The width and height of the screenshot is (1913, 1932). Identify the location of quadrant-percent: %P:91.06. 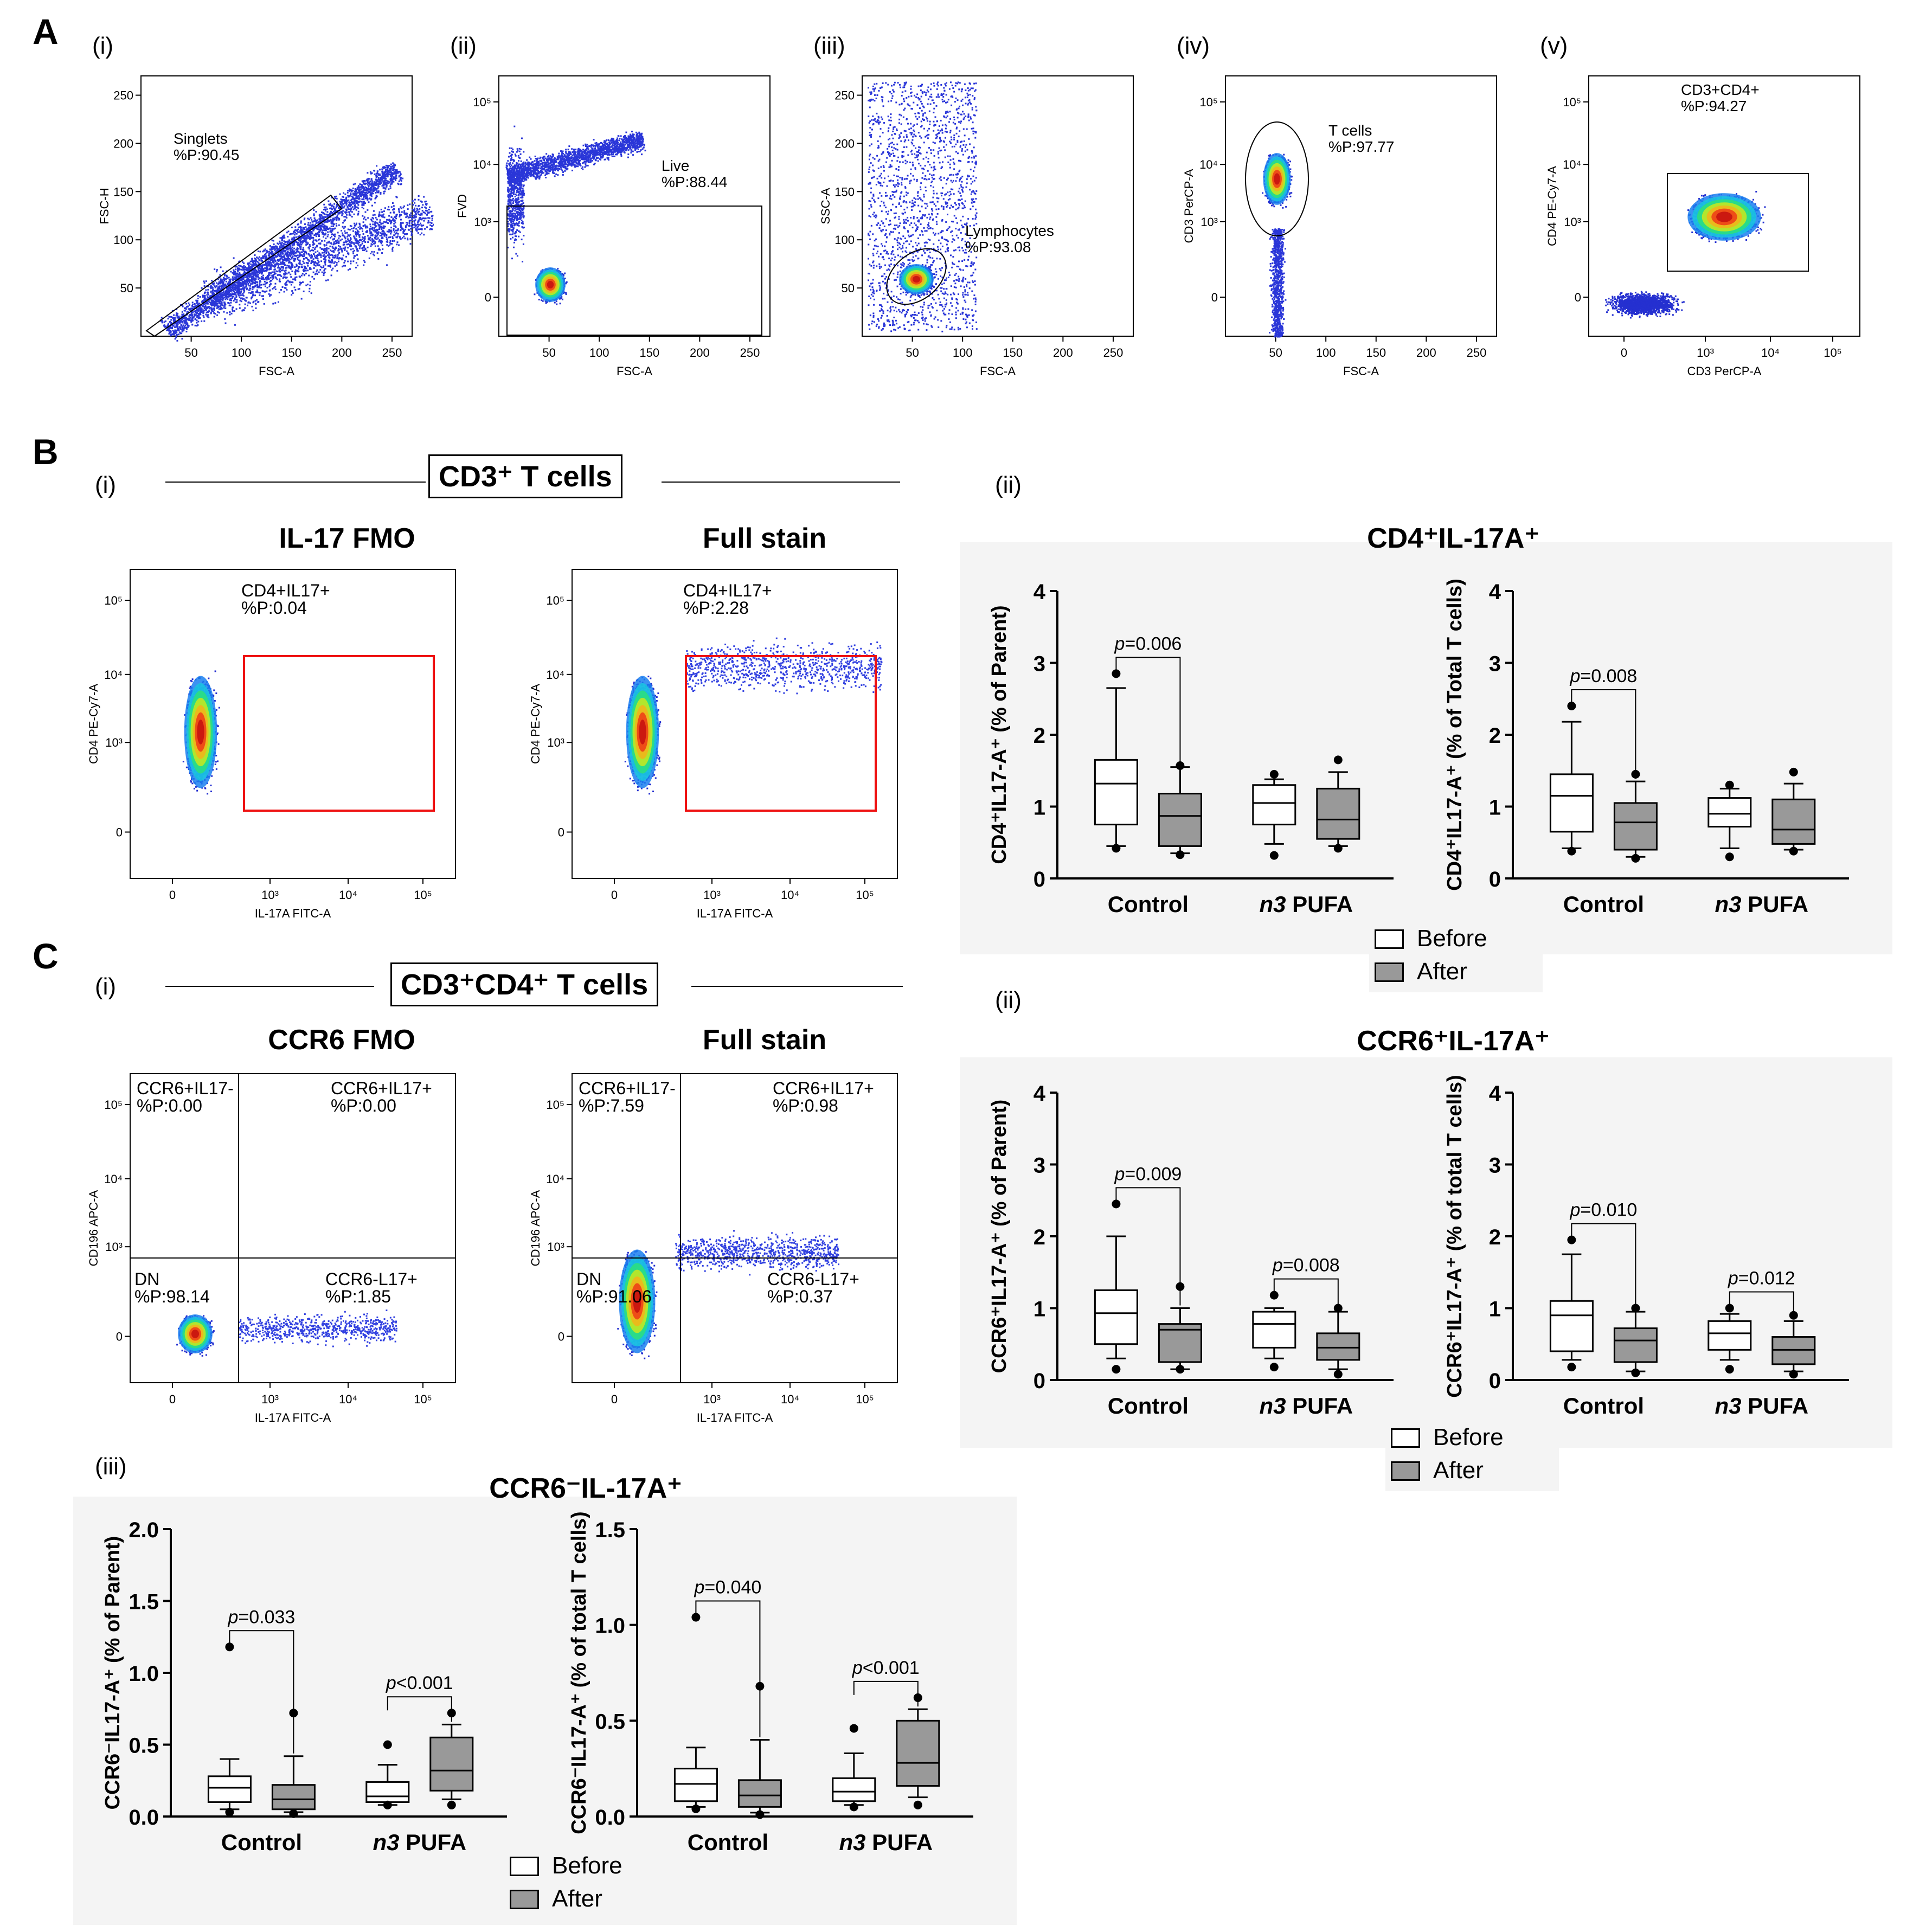
(614, 1296).